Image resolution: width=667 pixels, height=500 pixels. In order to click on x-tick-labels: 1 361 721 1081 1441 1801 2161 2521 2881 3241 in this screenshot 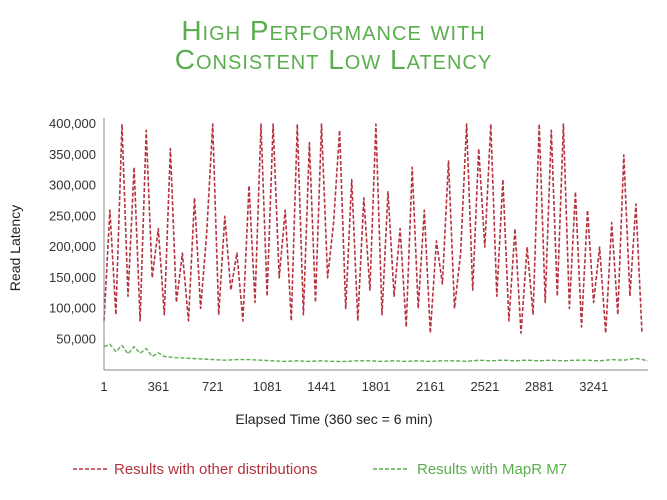, I will do `click(354, 386)`.